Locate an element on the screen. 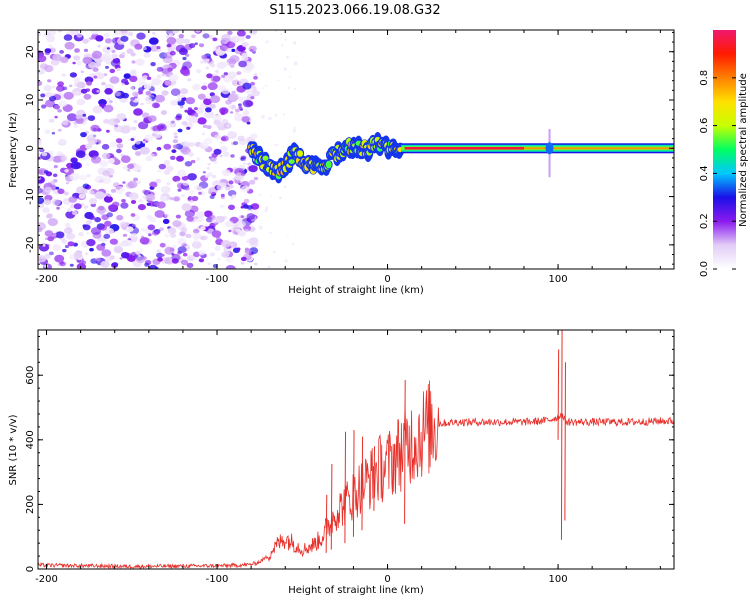 The width and height of the screenshot is (750, 600). spectrogram-noise is located at coordinates (168, 149).